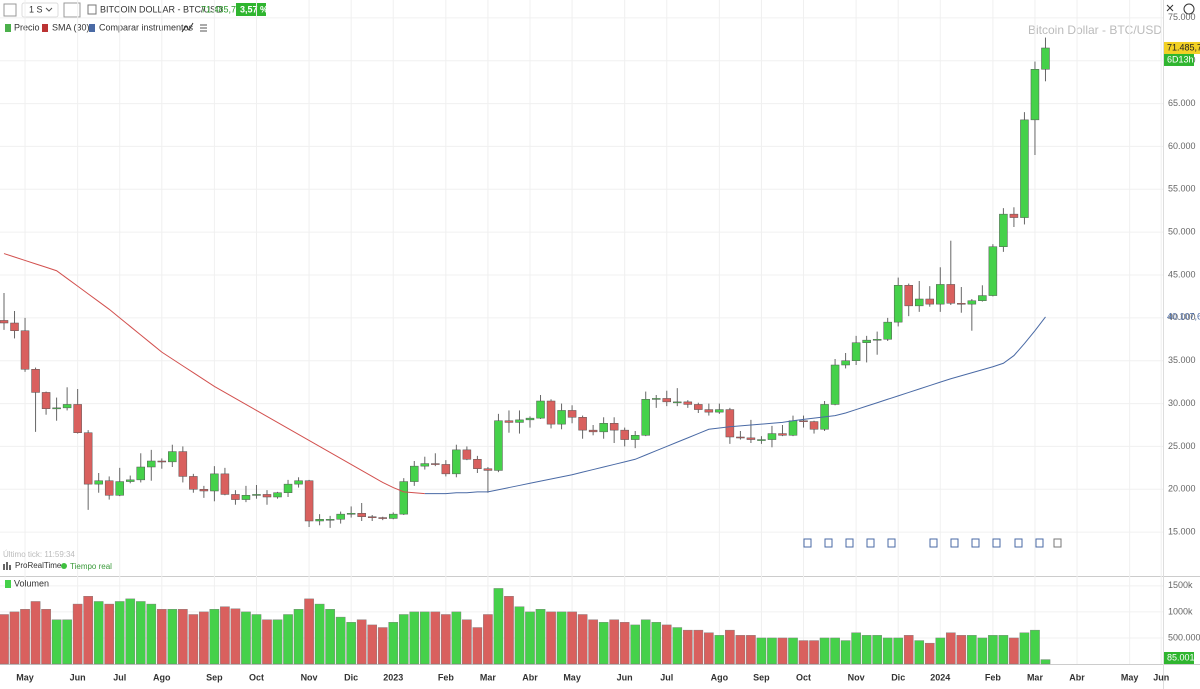  What do you see at coordinates (187, 27) in the screenshot?
I see `indicator-button` at bounding box center [187, 27].